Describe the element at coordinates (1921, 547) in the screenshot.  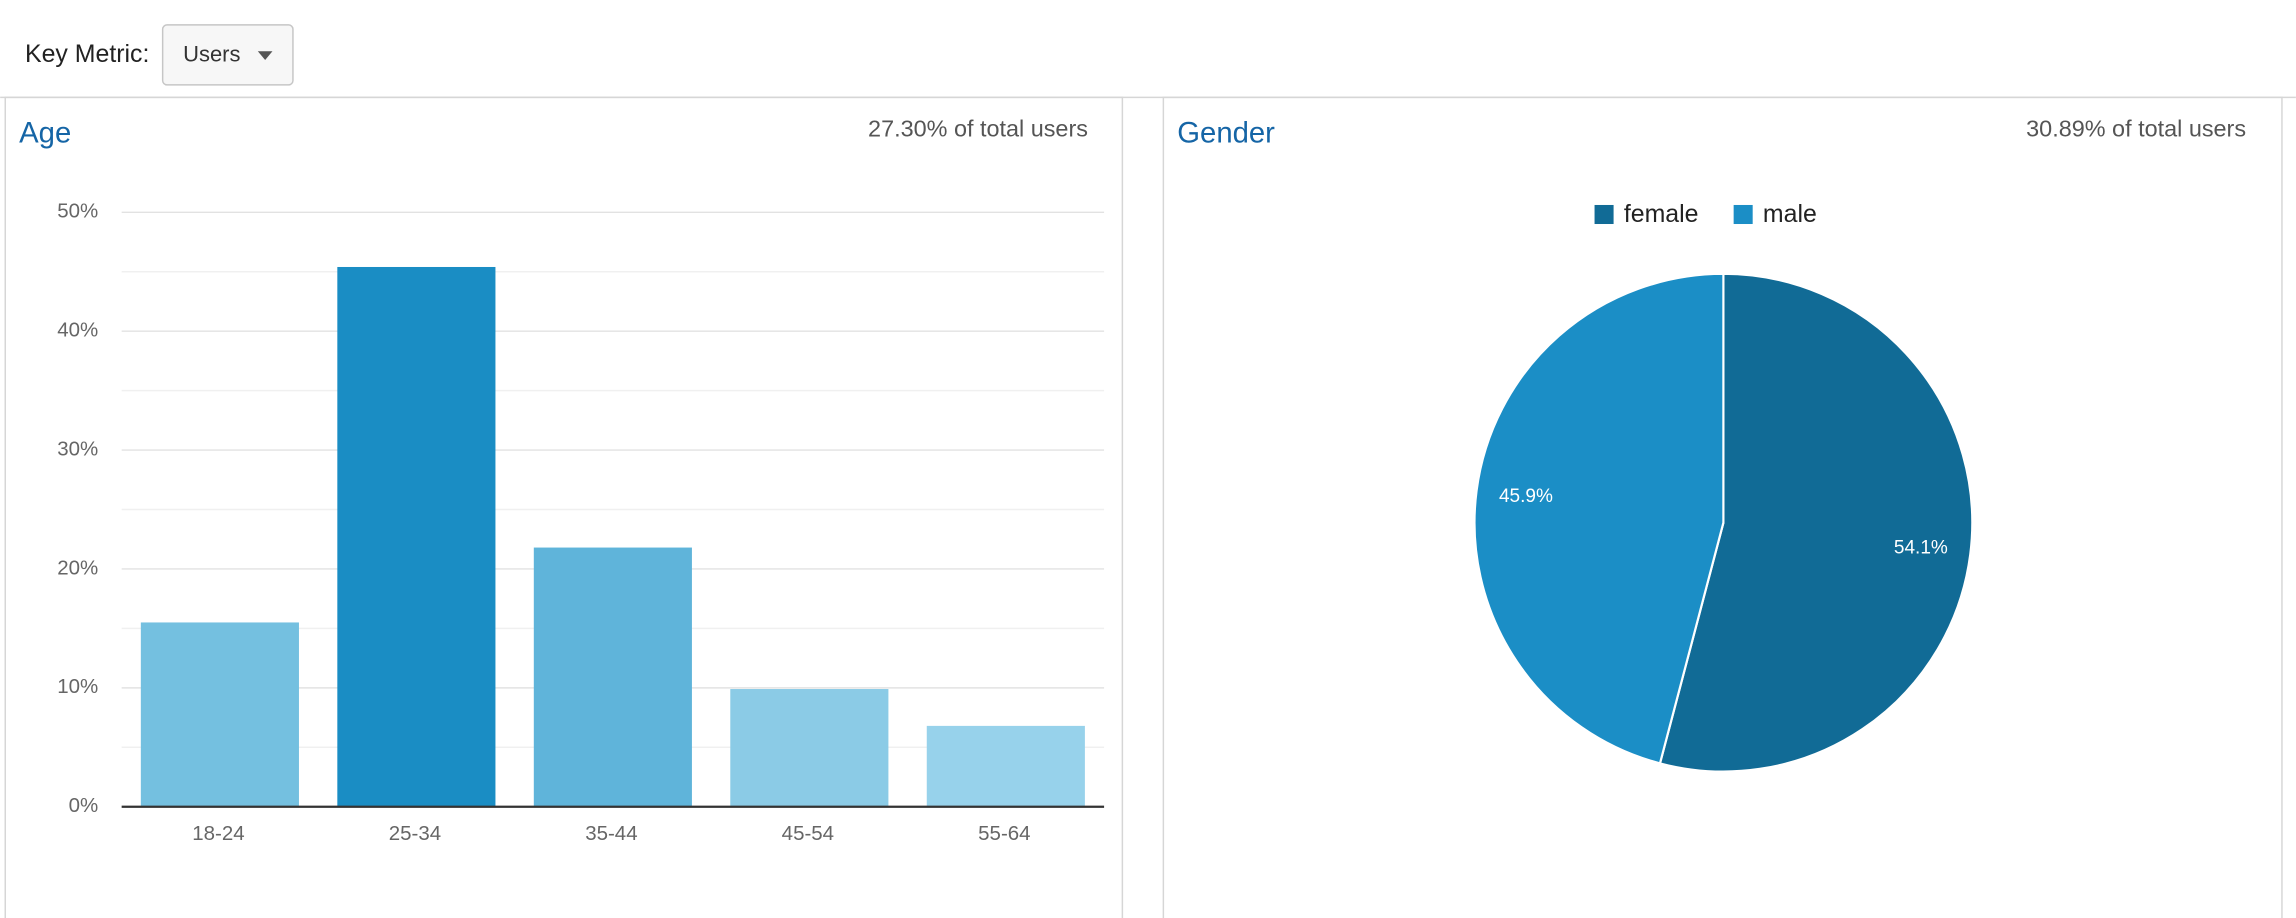
I see `slice-label: 54.1%` at that location.